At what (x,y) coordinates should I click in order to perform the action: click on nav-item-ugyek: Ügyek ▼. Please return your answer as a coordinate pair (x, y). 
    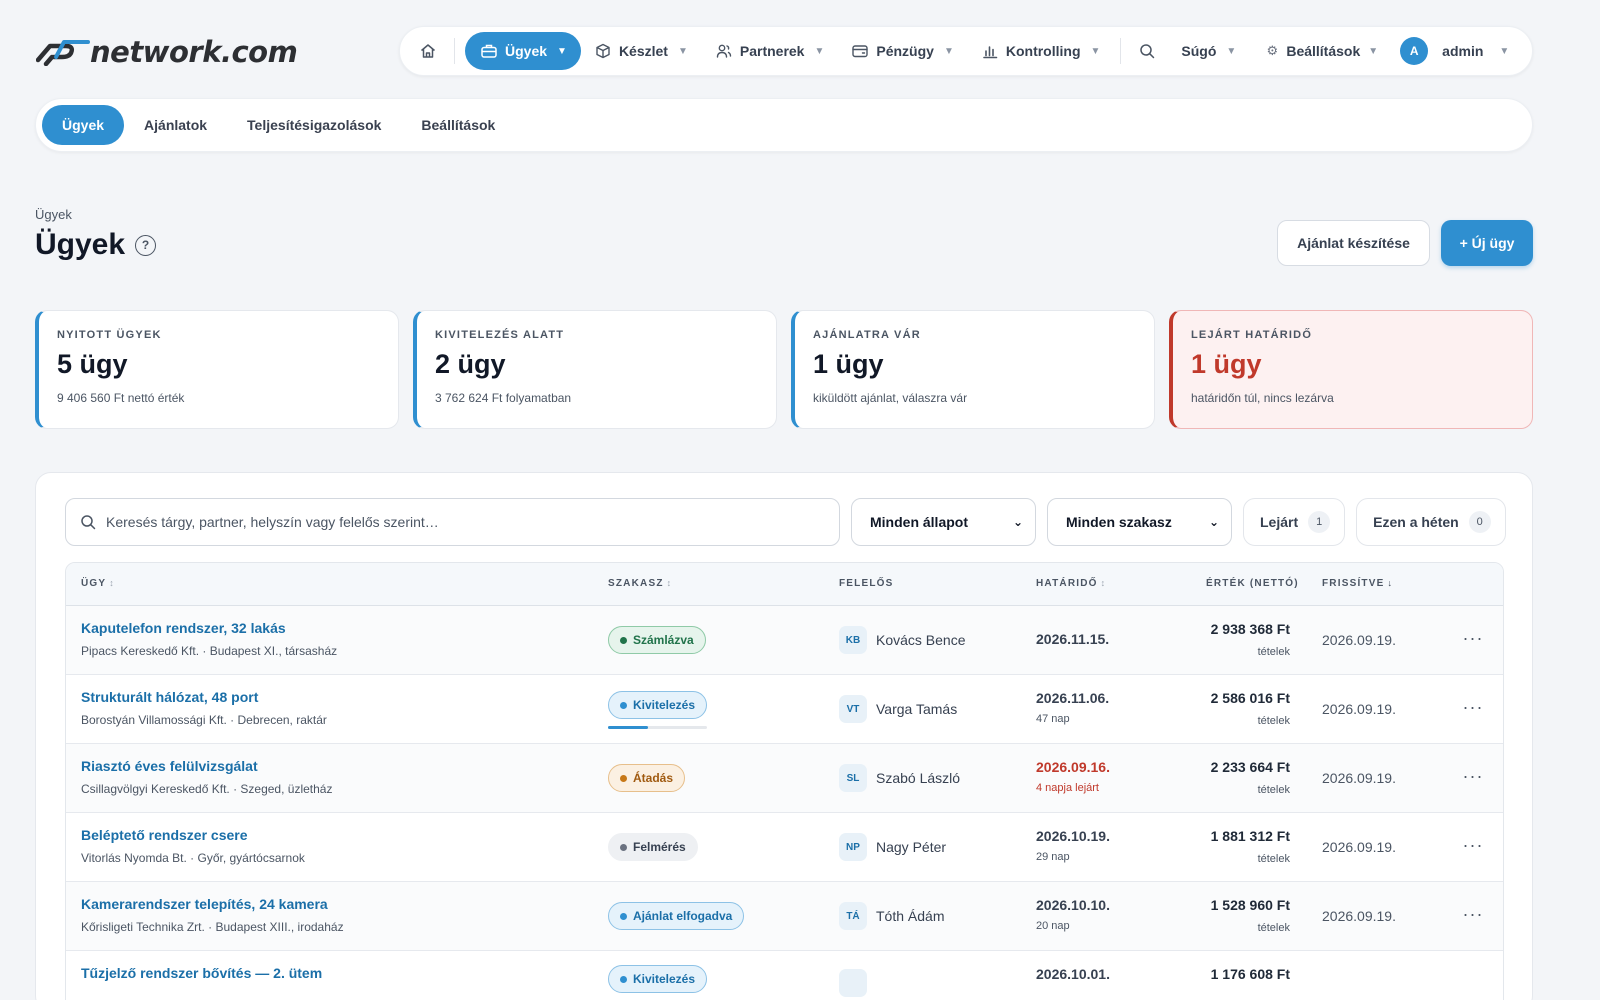
    Looking at the image, I should click on (523, 51).